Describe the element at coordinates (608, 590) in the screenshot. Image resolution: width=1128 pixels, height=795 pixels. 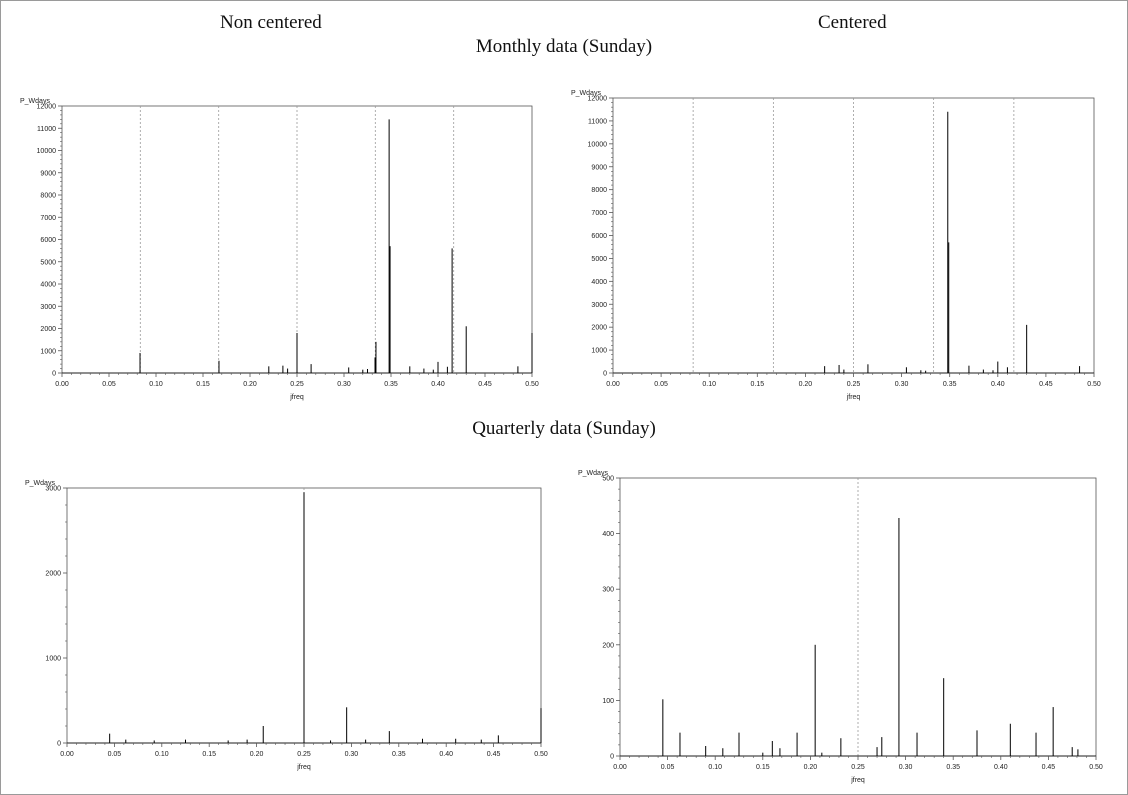
I see `y-tick-label: 300` at that location.